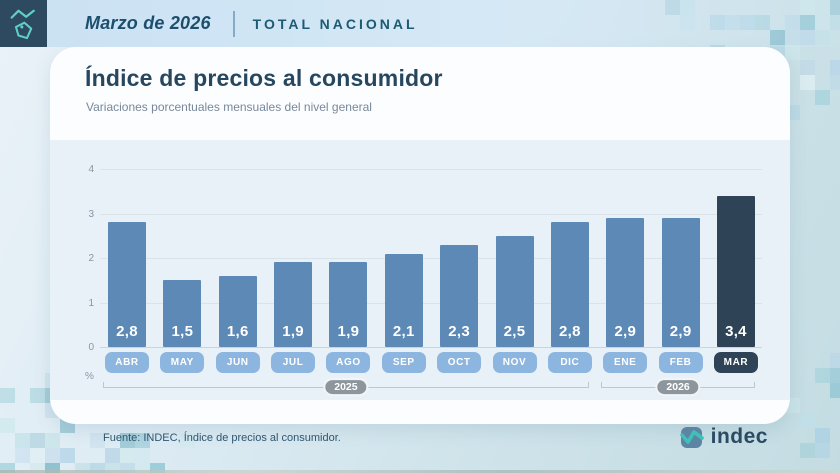 Image resolution: width=840 pixels, height=473 pixels. Describe the element at coordinates (91, 303) in the screenshot. I see `y-axis-tick-label: 1` at that location.